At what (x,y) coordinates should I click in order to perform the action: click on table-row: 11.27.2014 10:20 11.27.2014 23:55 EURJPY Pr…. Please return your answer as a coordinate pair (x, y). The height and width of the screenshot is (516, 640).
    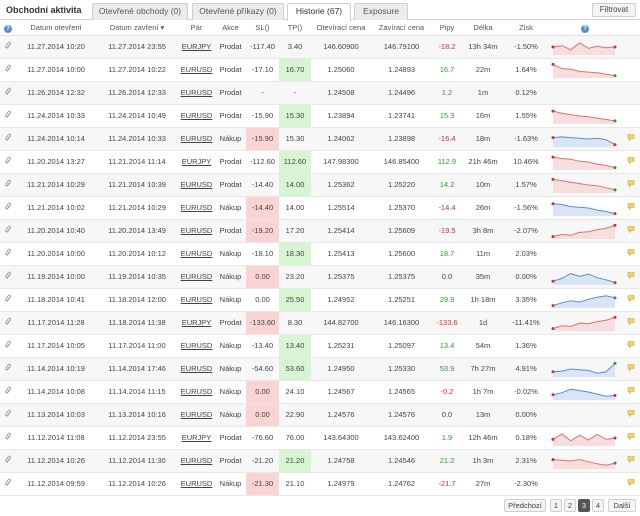
    Looking at the image, I should click on (320, 47).